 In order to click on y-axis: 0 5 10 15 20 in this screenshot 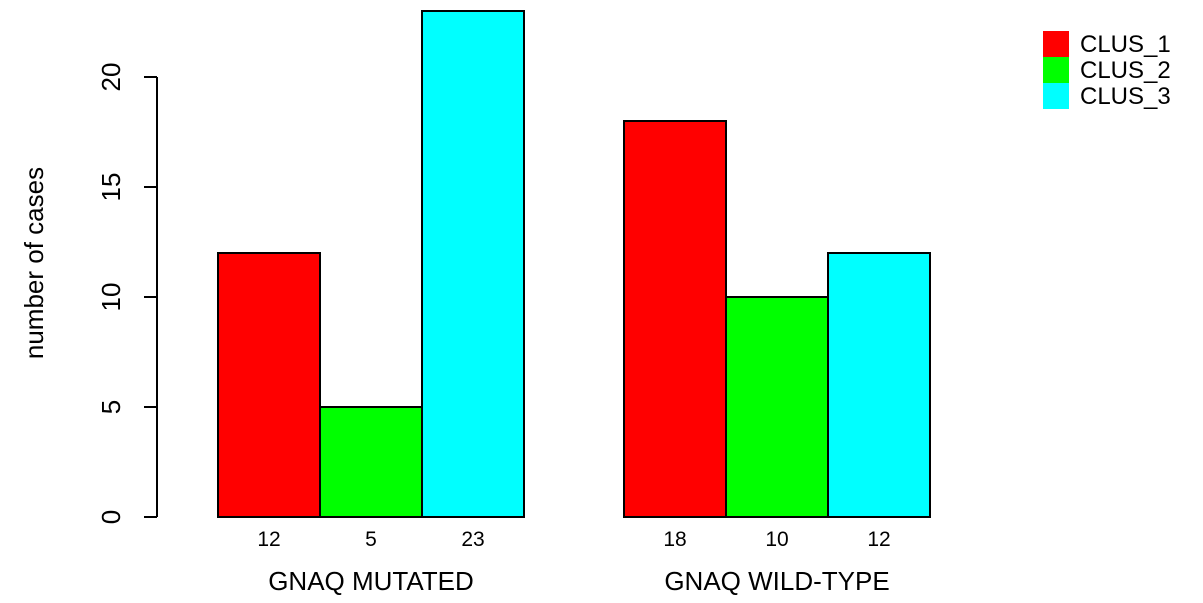, I will do `click(127, 293)`.